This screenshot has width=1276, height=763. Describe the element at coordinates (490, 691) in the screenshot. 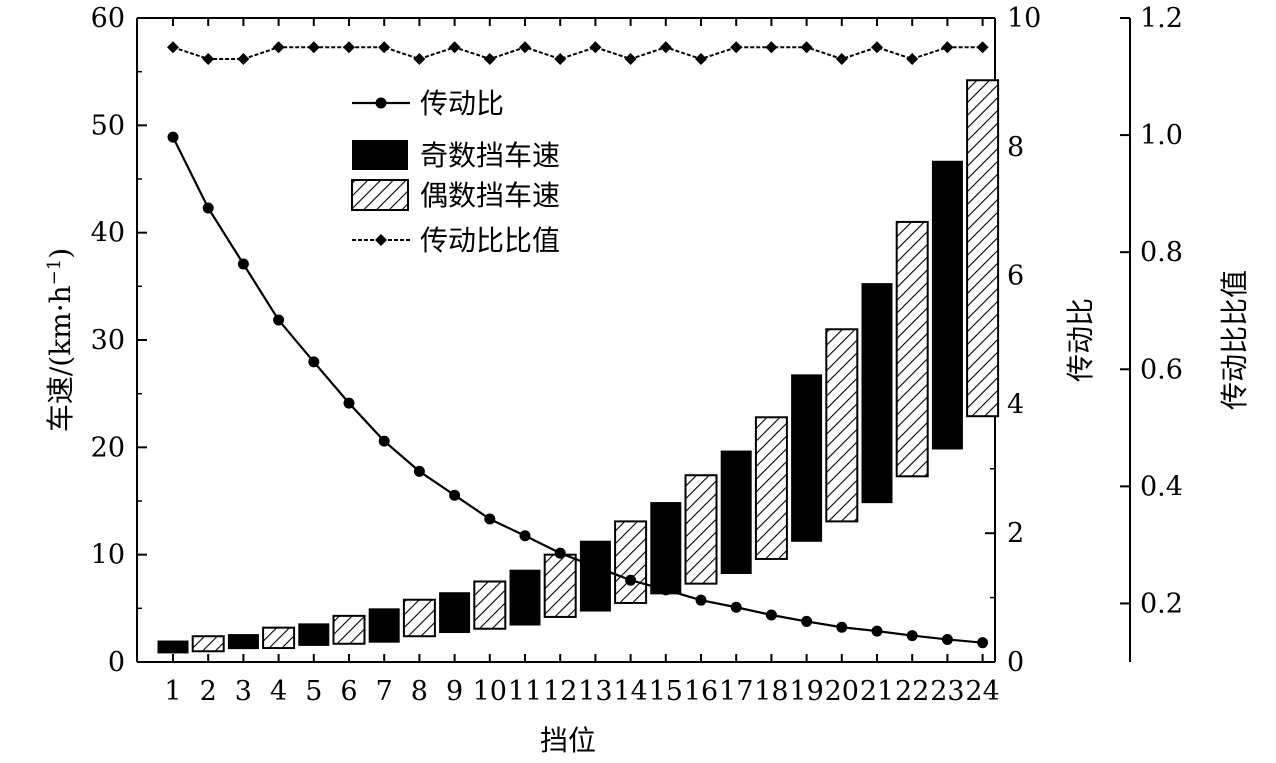

I see `x-tick-label: 10` at that location.